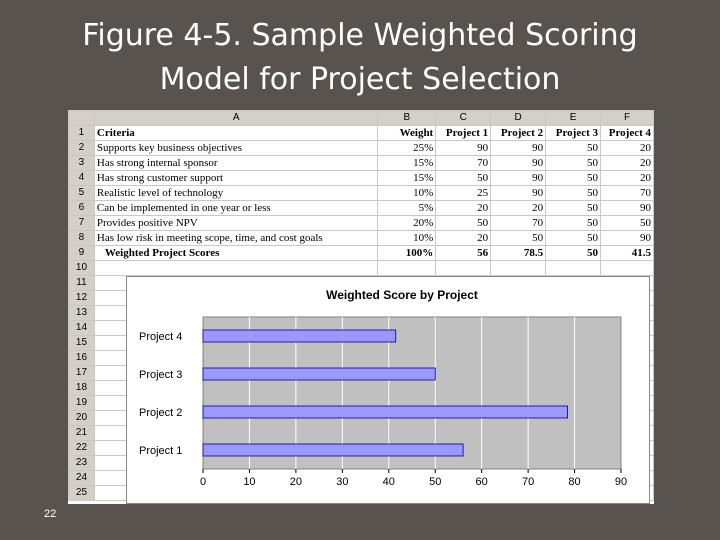 This screenshot has width=720, height=540. Describe the element at coordinates (81, 358) in the screenshot. I see `row-header: 16` at that location.